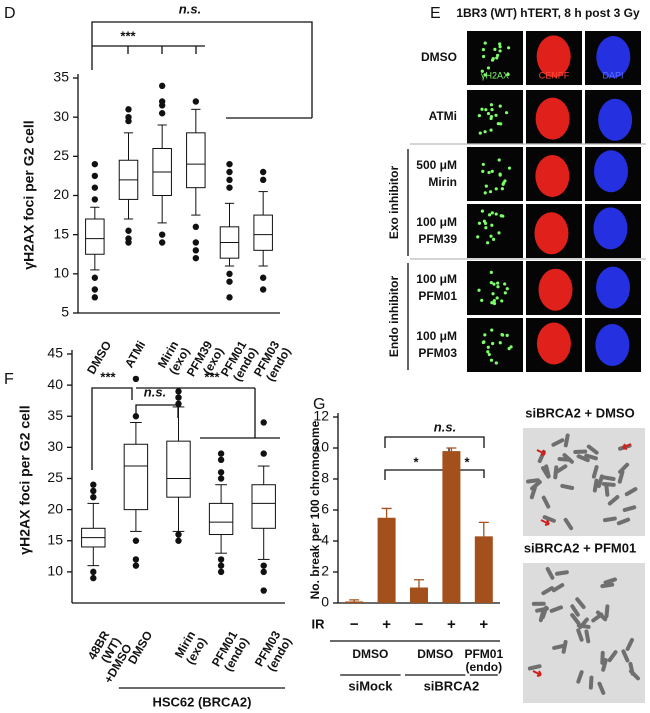  Describe the element at coordinates (319, 623) in the screenshot. I see `ir-label: IR` at that location.